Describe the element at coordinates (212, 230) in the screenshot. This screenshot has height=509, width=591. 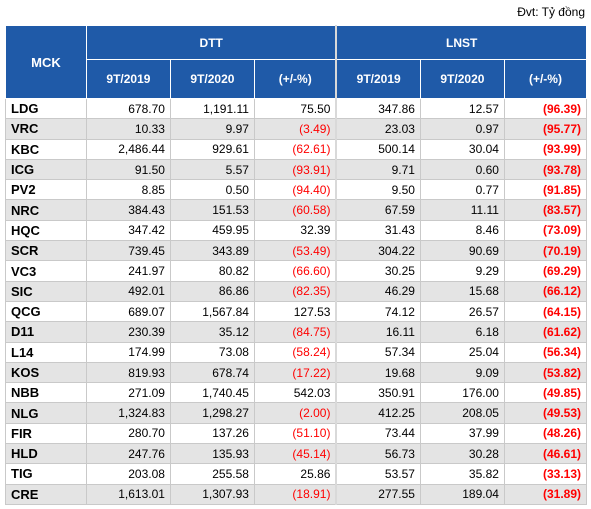
I see `cell-dtt-2020: 459.95` at that location.